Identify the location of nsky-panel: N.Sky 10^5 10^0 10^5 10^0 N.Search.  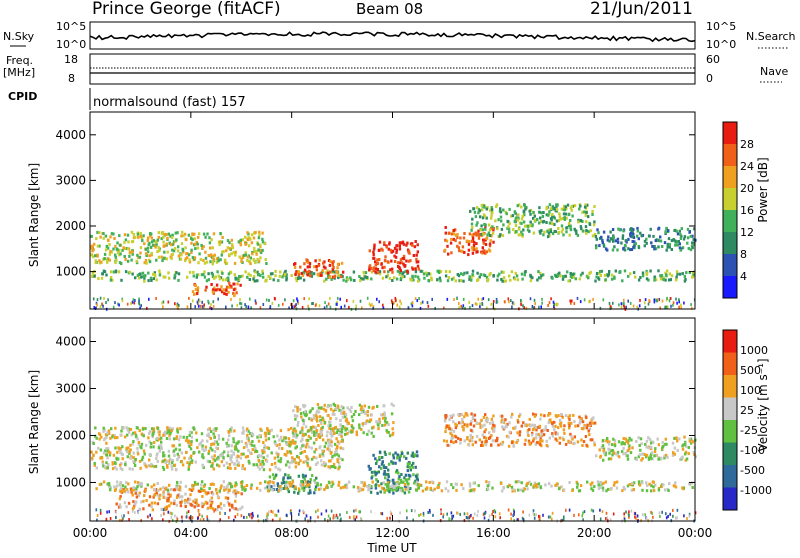
(399, 35).